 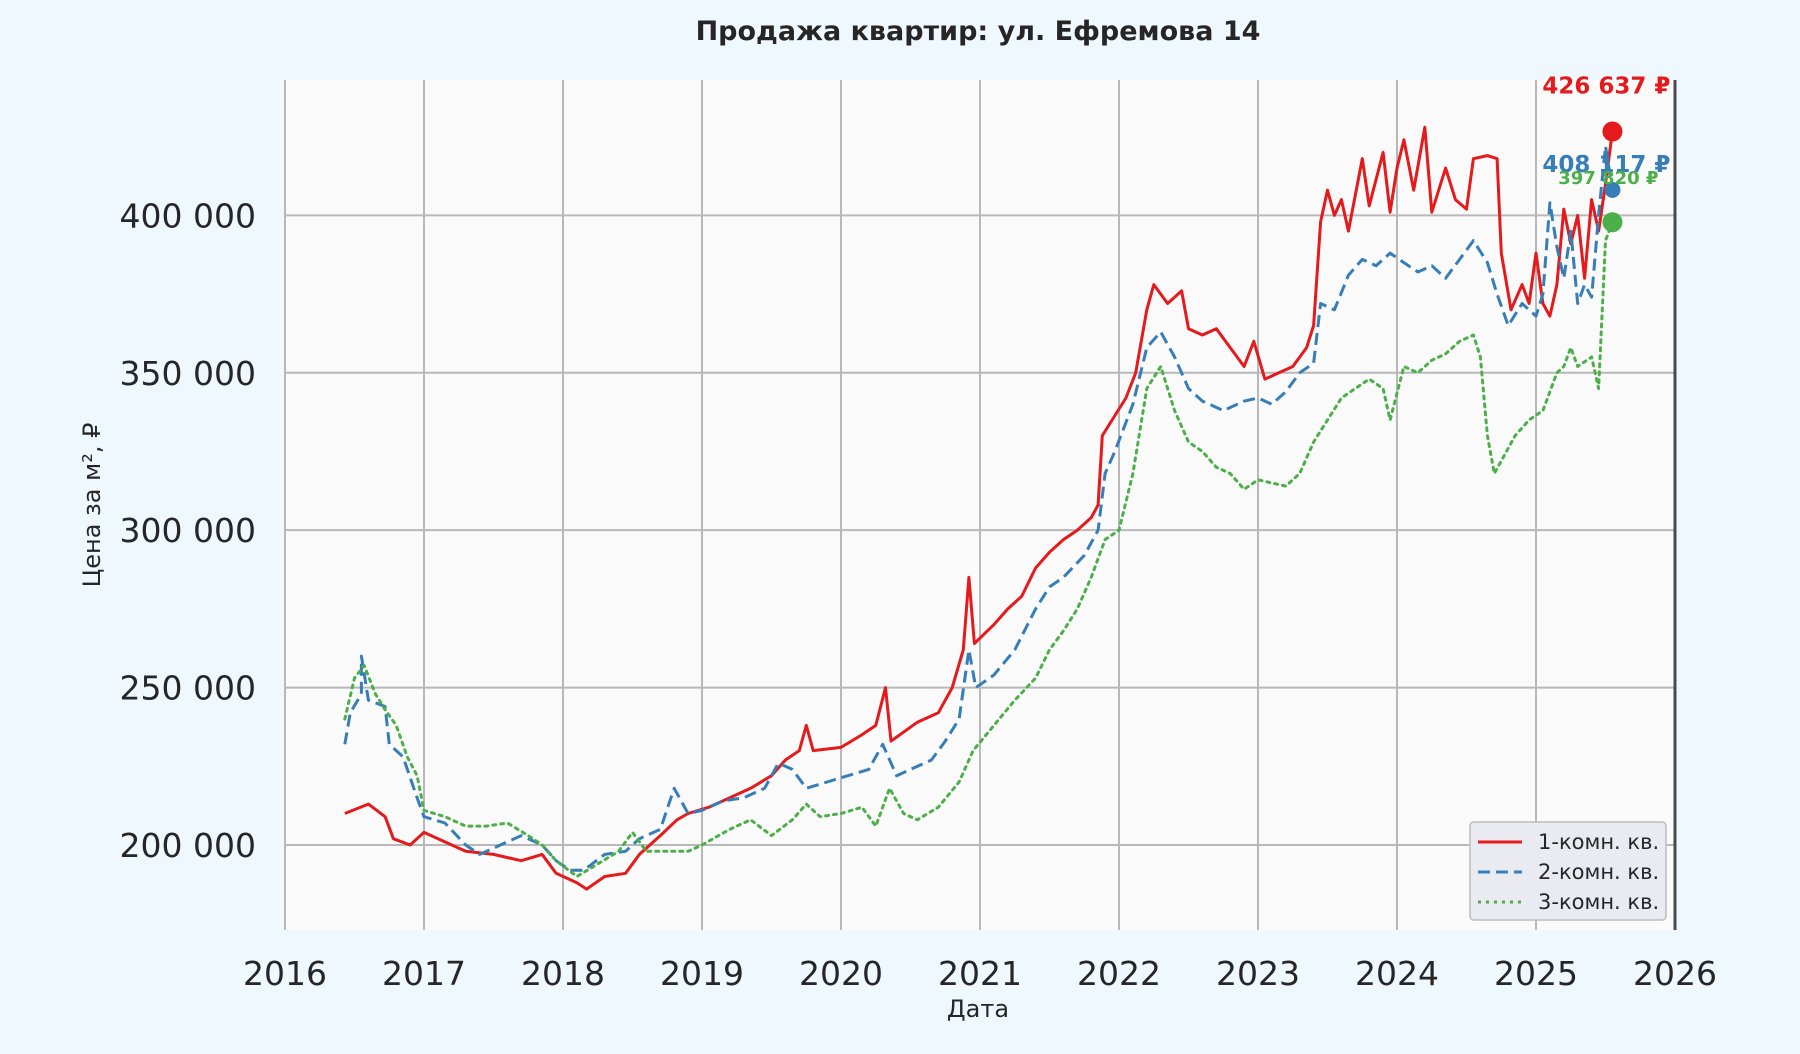 I want to click on x-tick-label: 2019, so click(x=702, y=973).